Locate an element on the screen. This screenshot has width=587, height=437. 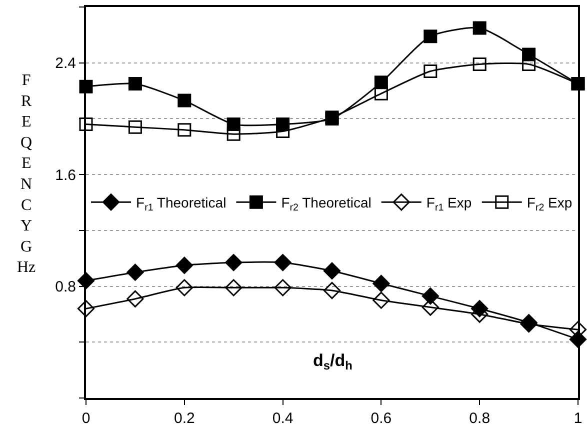
y-tick-label: 2.4 is located at coordinates (65, 63).